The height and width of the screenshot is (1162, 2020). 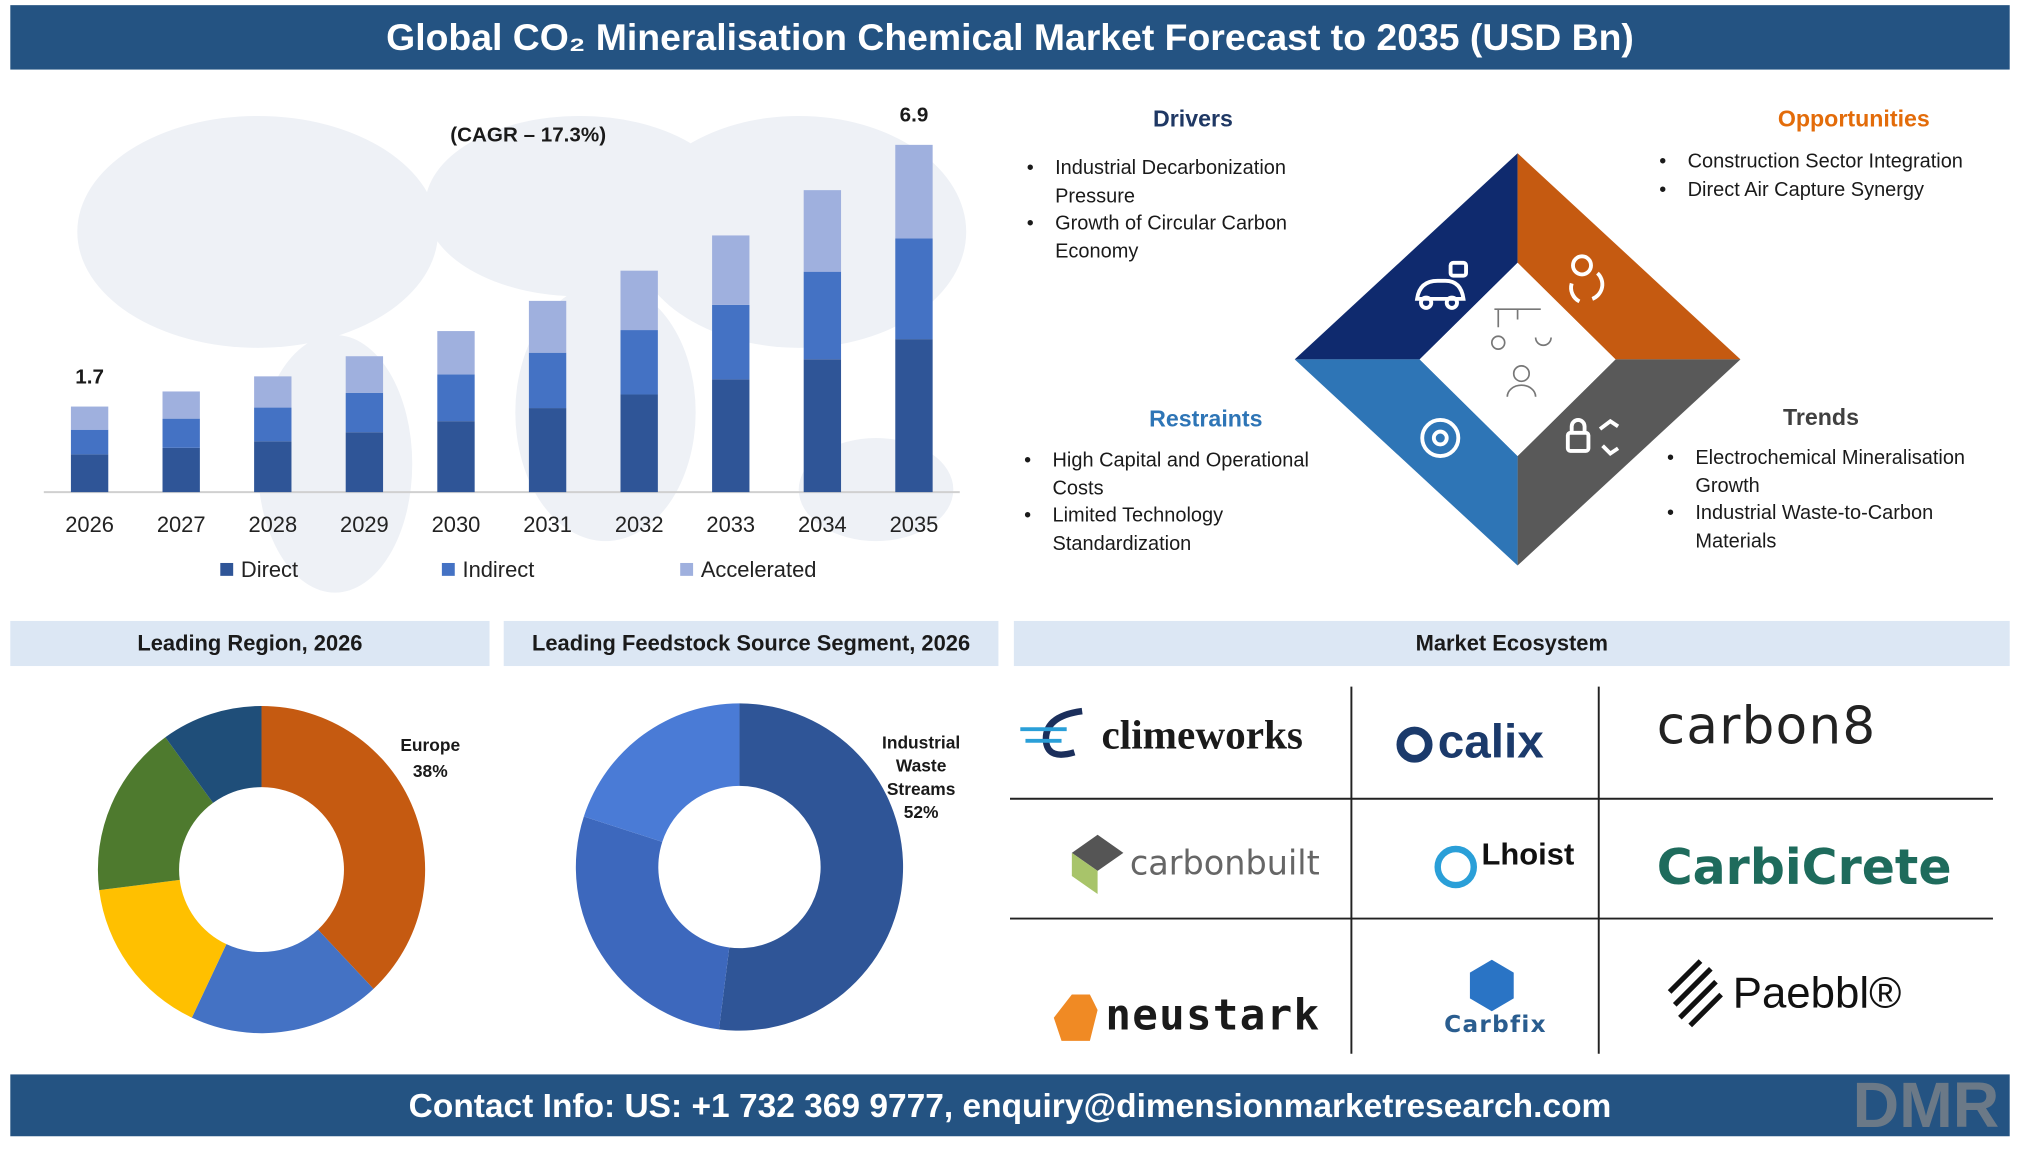 I want to click on bullet-text: Industrial Decarbonization Pressure, so click(x=1170, y=182).